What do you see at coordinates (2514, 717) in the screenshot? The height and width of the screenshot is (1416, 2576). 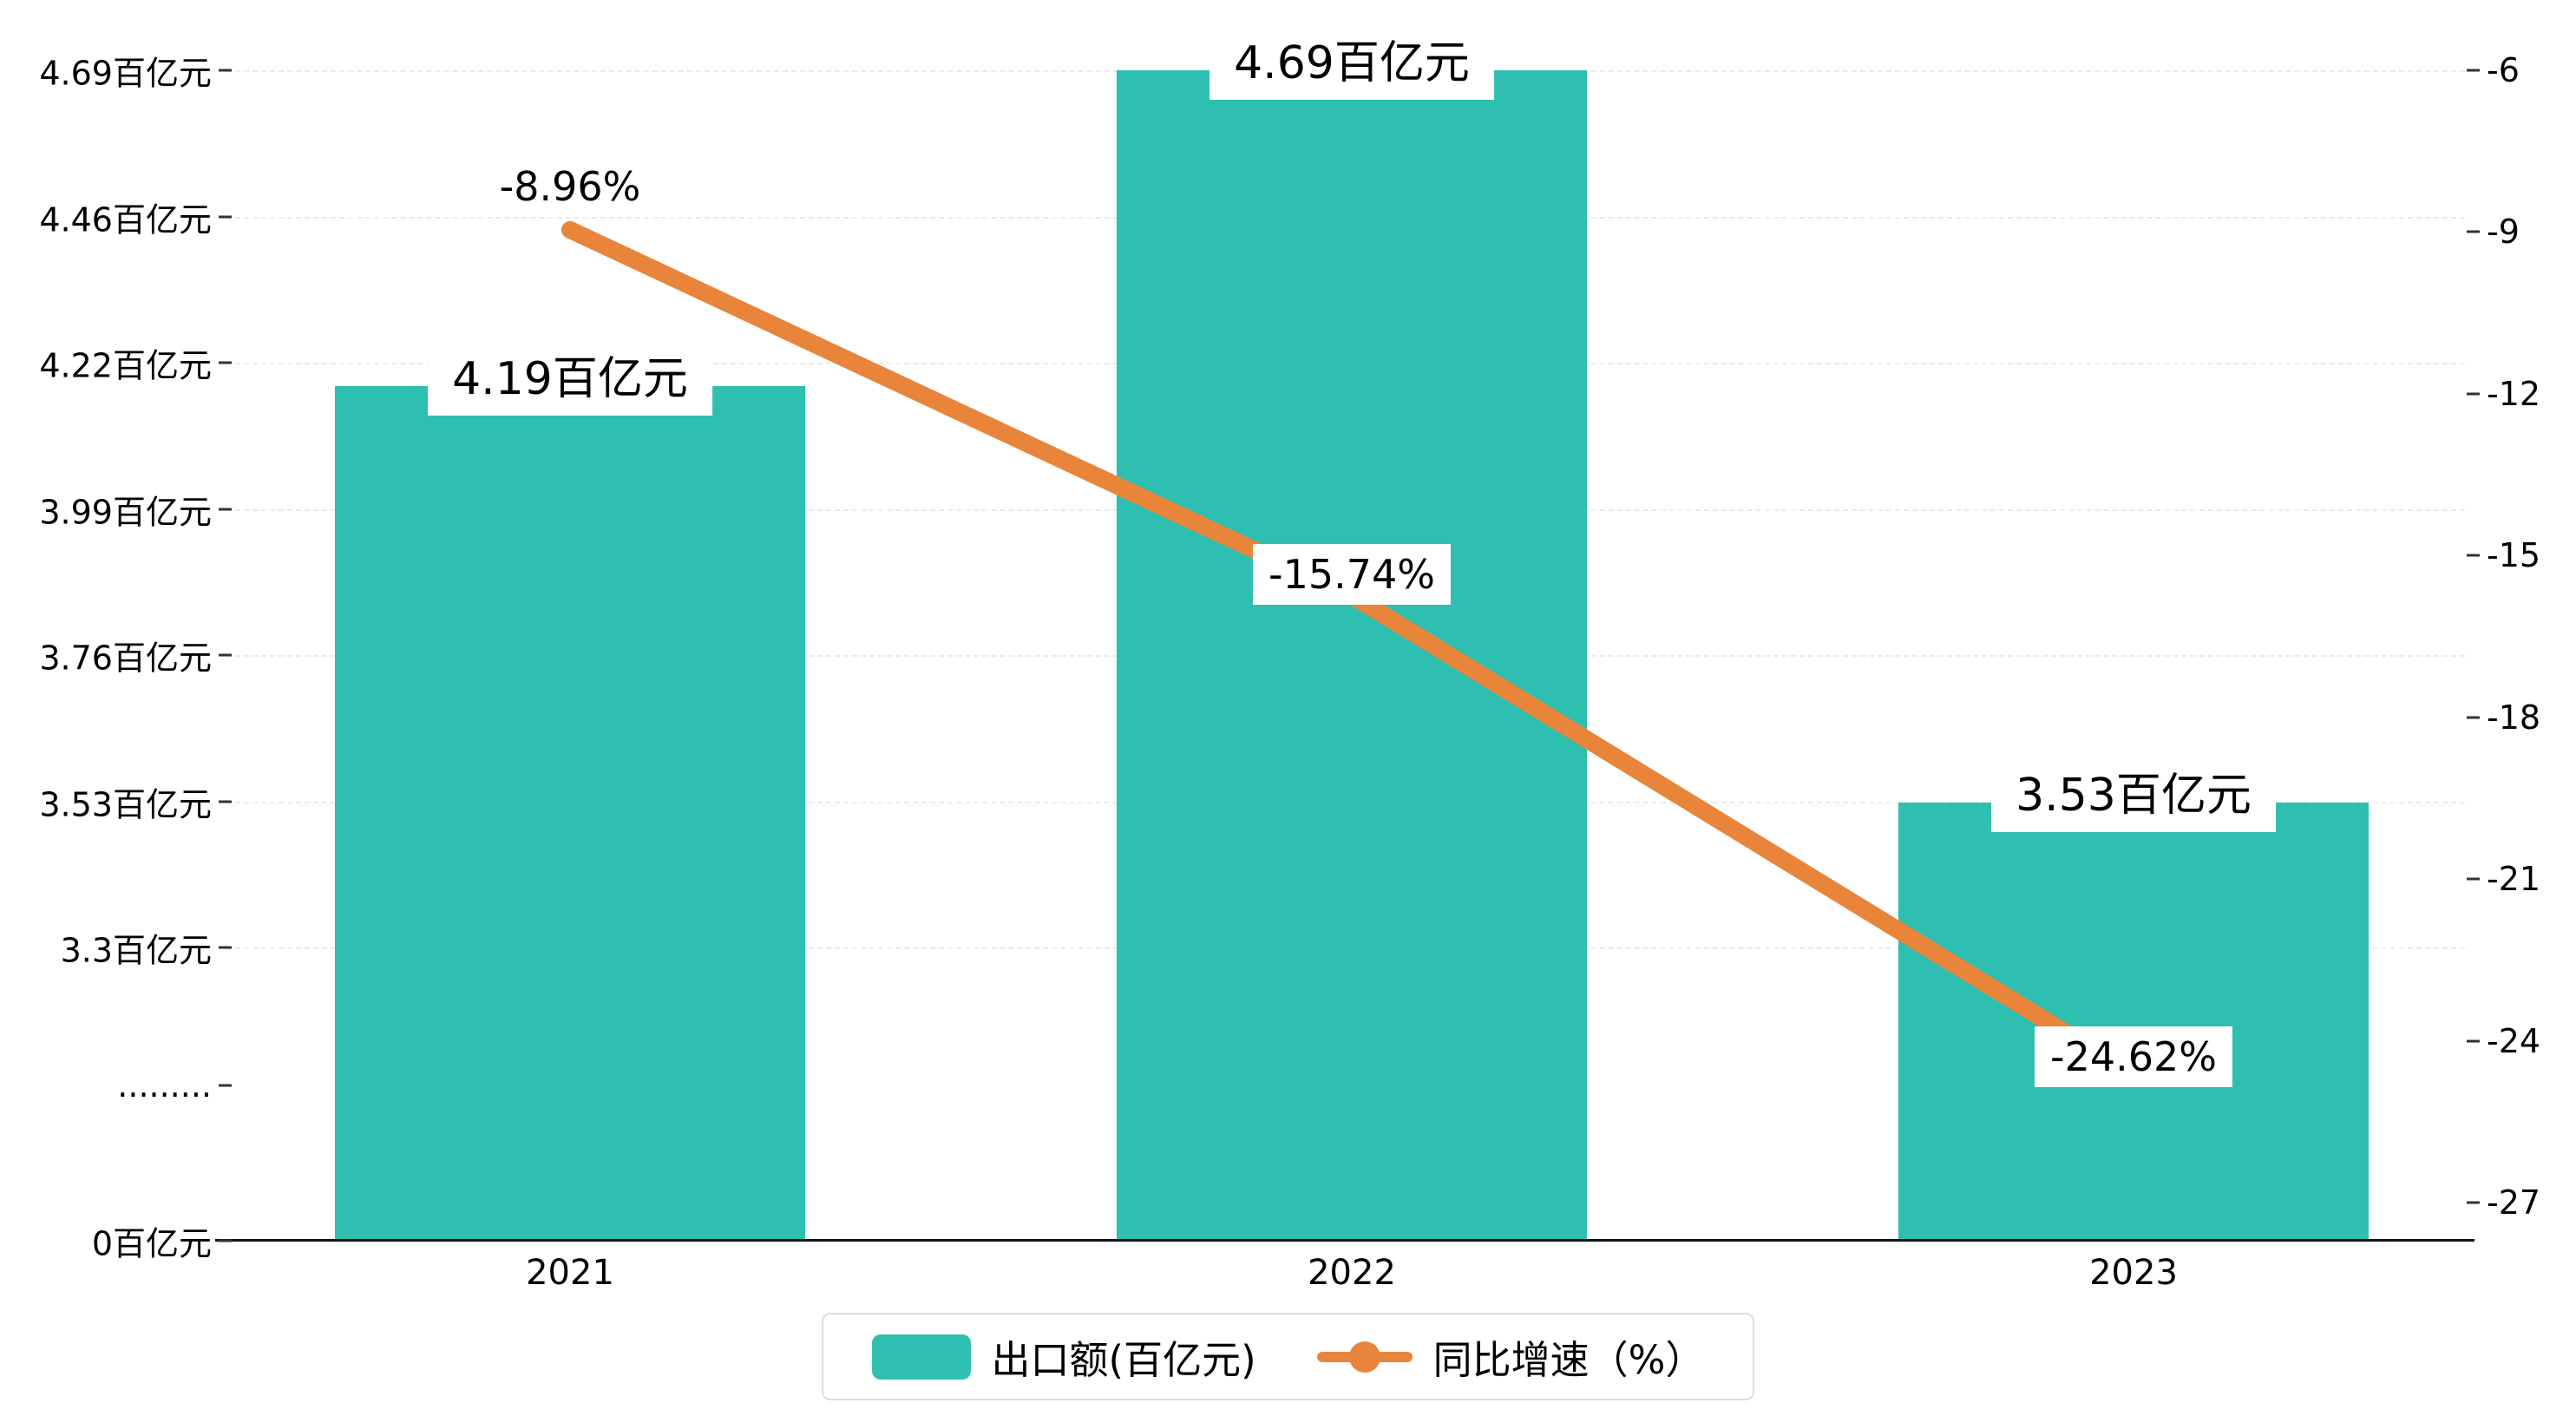 I see `right-axis-tick-label: -18` at bounding box center [2514, 717].